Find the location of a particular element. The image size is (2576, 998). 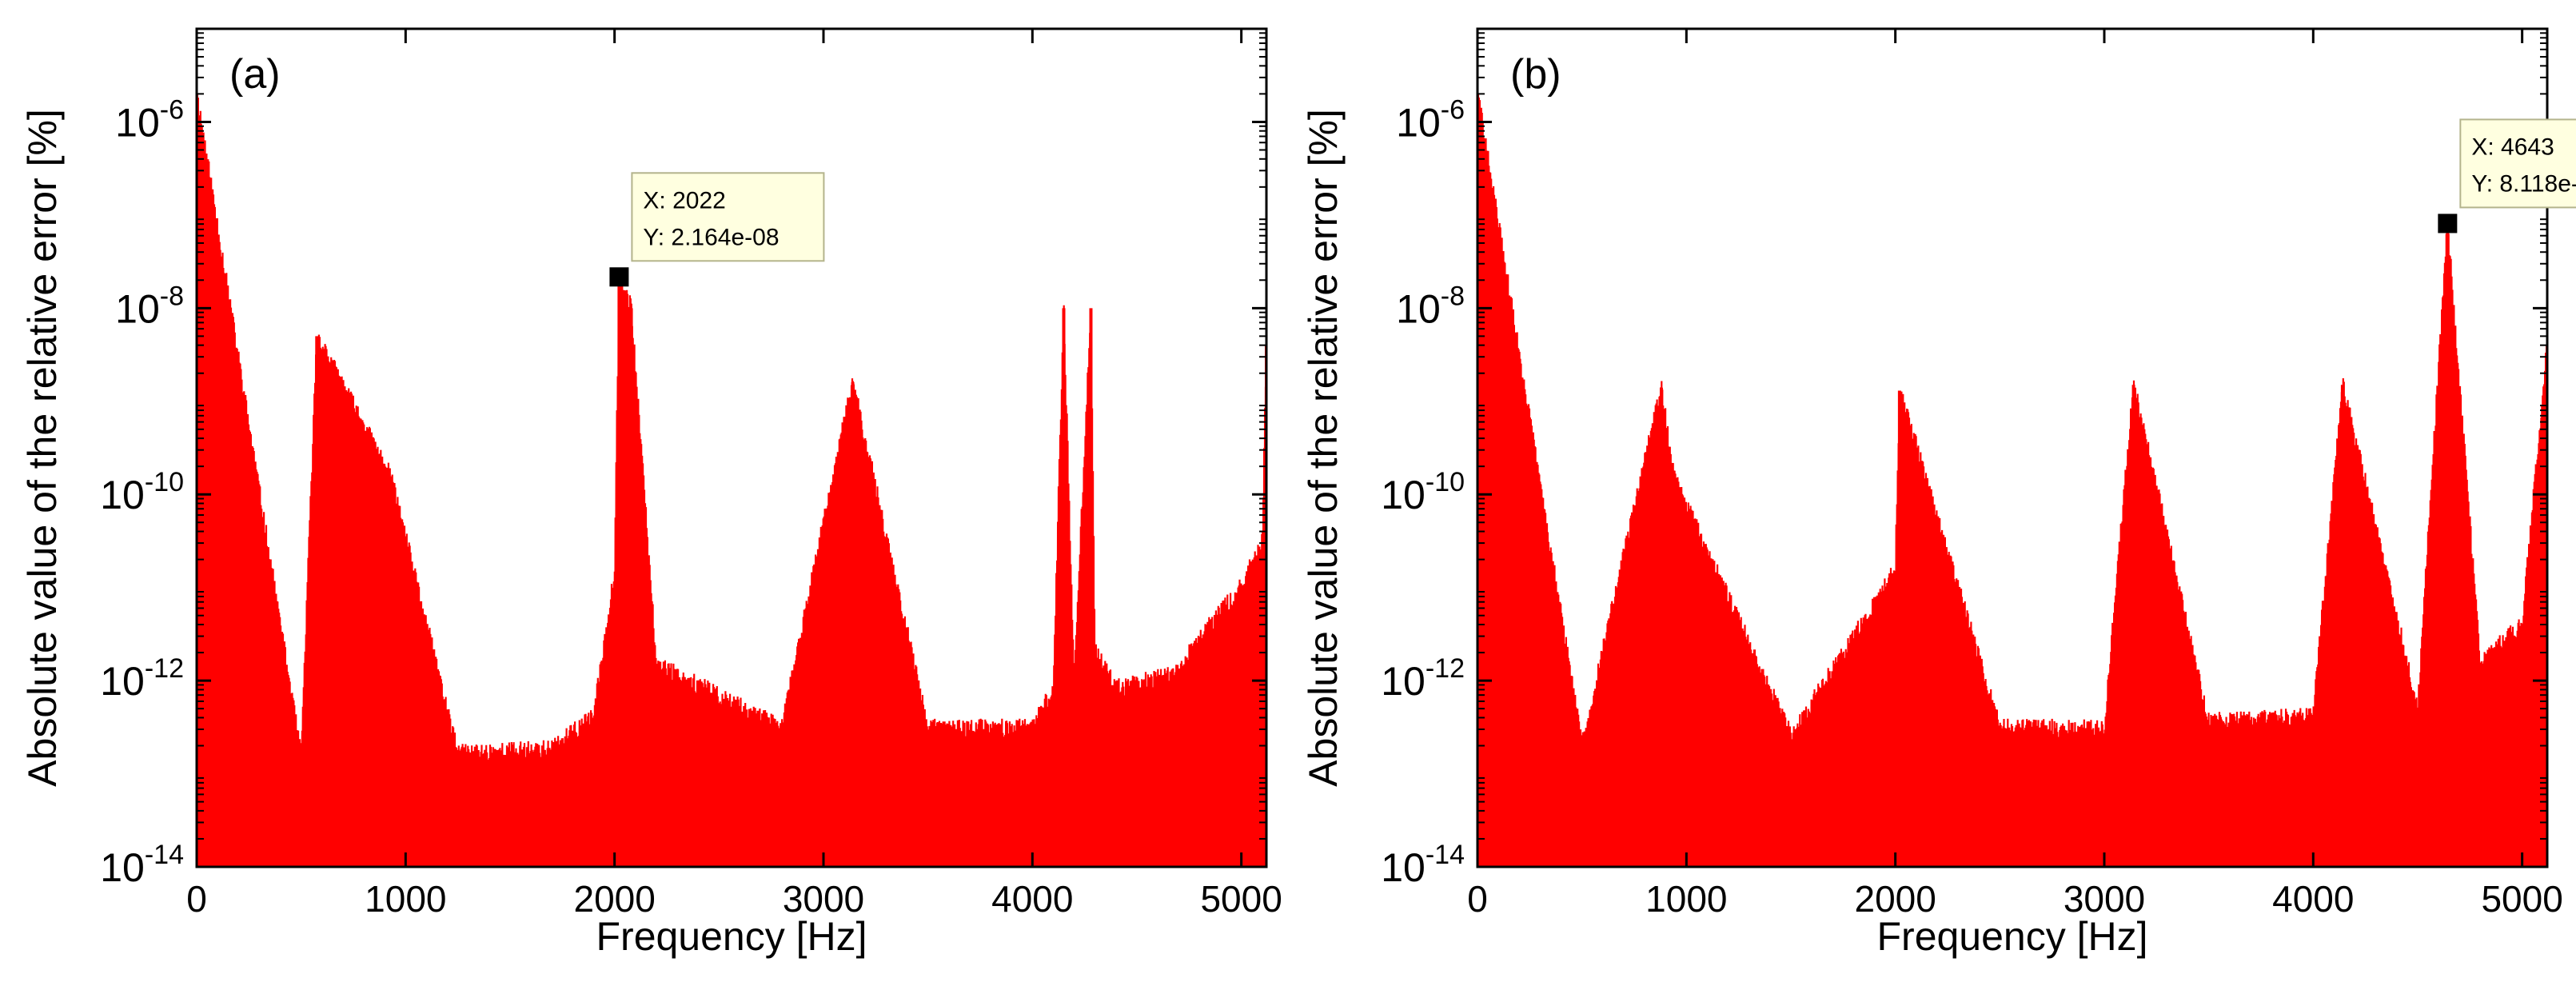

panel-a-y-tick-label: 10⁻⁶ is located at coordinates (149, 119).